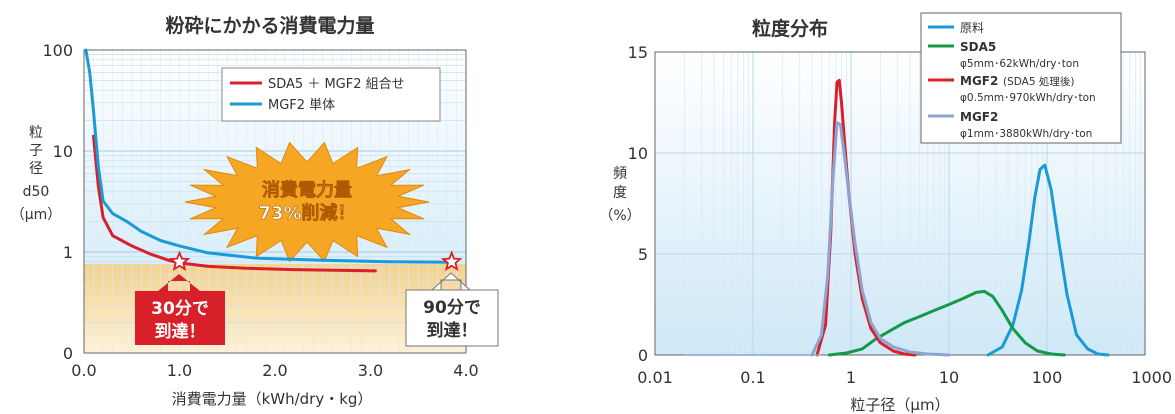  What do you see at coordinates (179, 370) in the screenshot?
I see `x-tick-label-left: 1.0` at bounding box center [179, 370].